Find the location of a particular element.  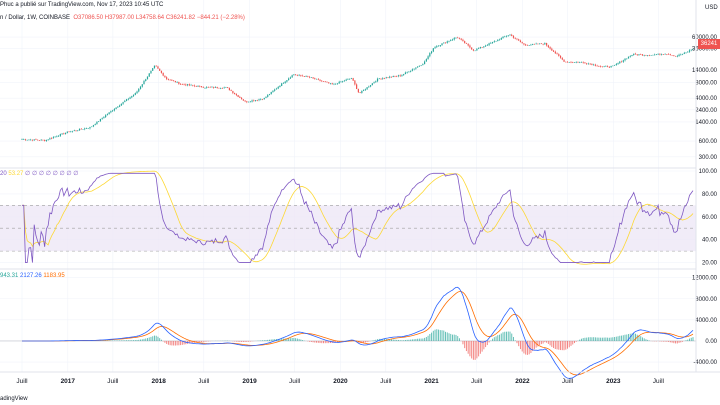

high-value: H37987.00 is located at coordinates (119, 18).